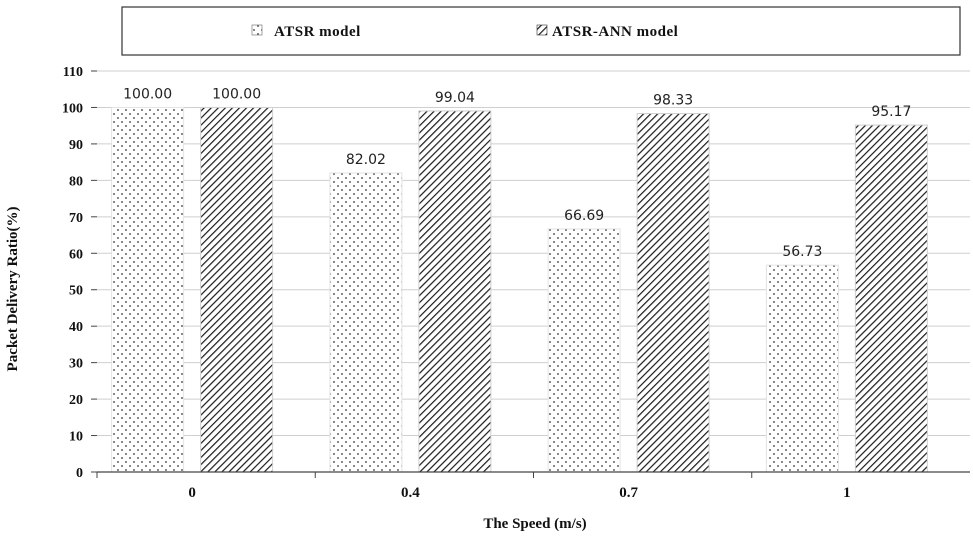 This screenshot has width=973, height=537. Describe the element at coordinates (76, 145) in the screenshot. I see `y-tick-label: 90` at that location.